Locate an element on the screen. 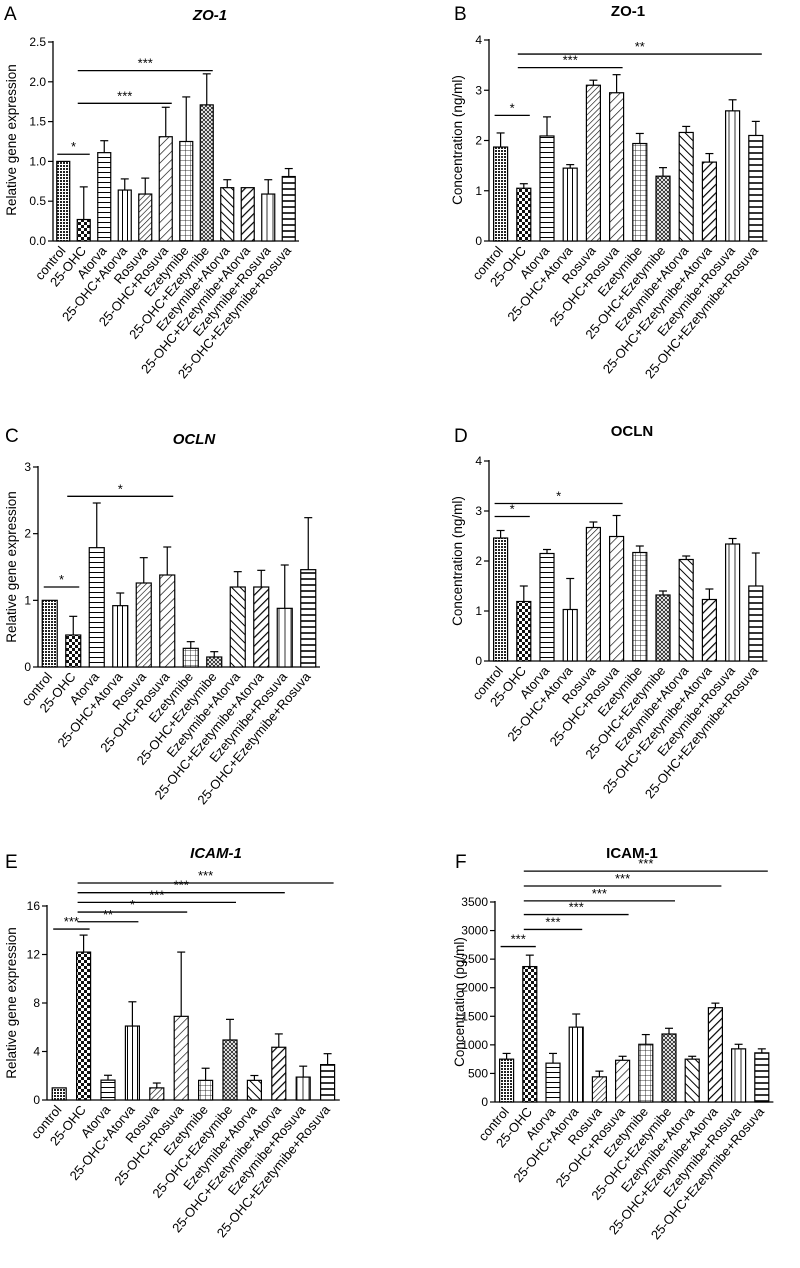 Image resolution: width=800 pixels, height=1268 pixels. y-tick-label: 16 is located at coordinates (34, 906).